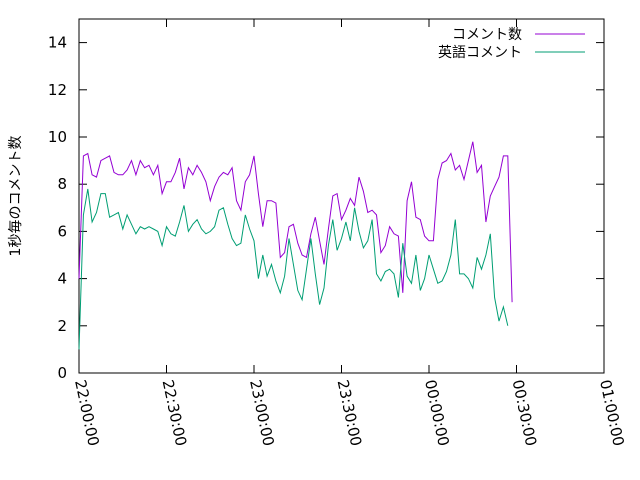 This screenshot has height=480, width=640. Describe the element at coordinates (62, 279) in the screenshot. I see `y-tick-label: 4` at that location.